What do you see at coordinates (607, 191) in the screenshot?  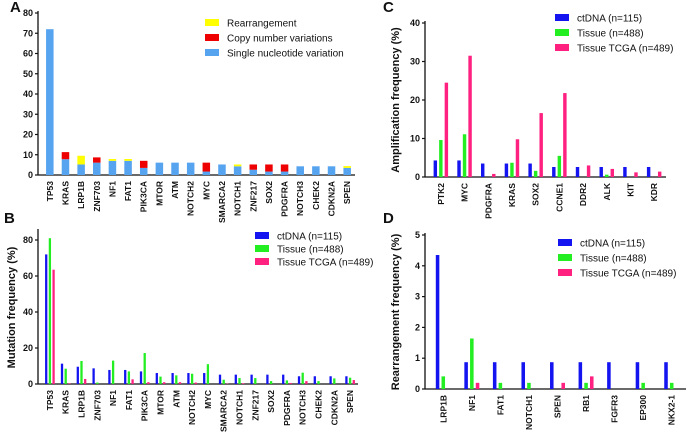 I see `x-tick-label: ALK` at bounding box center [607, 191].